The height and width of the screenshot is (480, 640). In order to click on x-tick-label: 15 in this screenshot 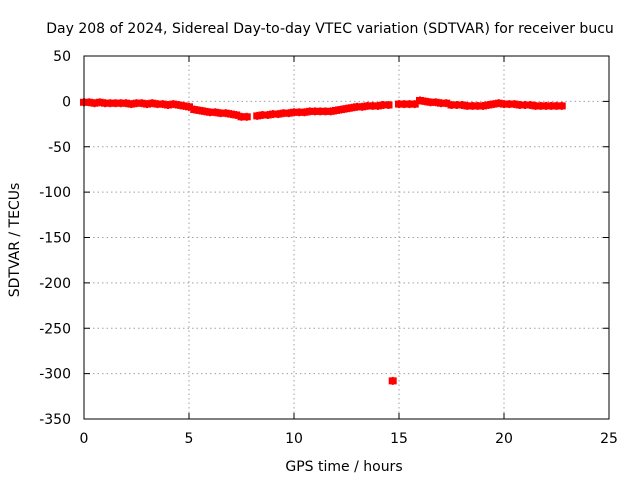, I will do `click(399, 439)`.